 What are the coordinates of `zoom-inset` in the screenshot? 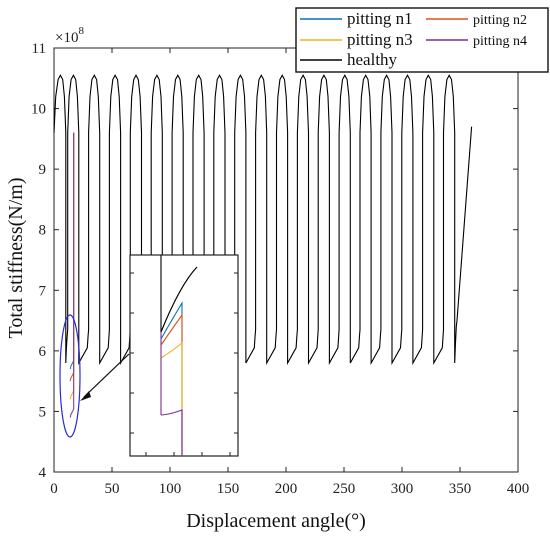 It's located at (184, 355).